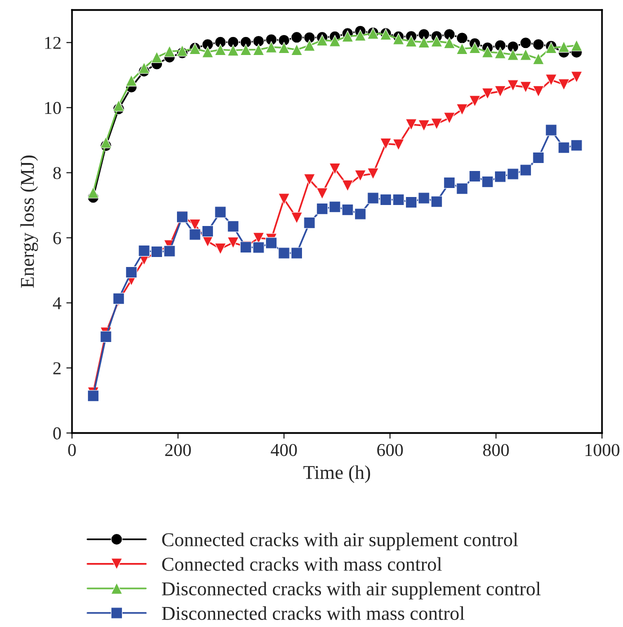 The image size is (623, 627). Describe the element at coordinates (390, 450) in the screenshot. I see `x-tick-label: 600` at that location.